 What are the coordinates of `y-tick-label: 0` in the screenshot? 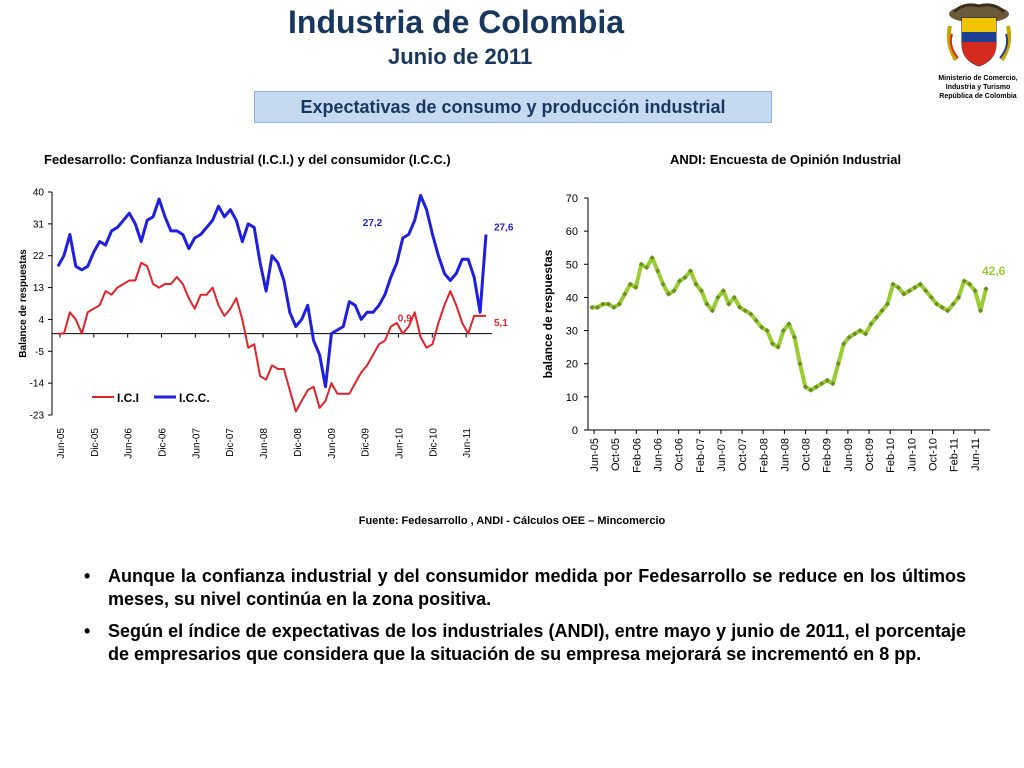 It's located at (575, 431).